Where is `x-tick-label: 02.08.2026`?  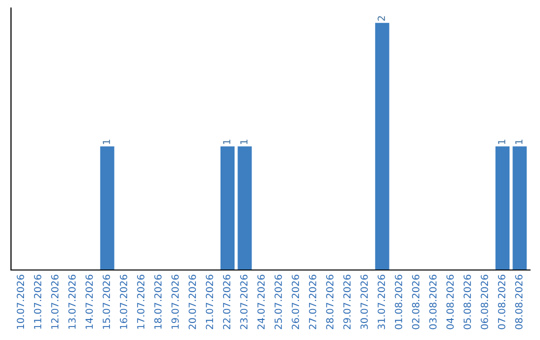
x-tick-label: 02.08.2026 is located at coordinates (416, 302).